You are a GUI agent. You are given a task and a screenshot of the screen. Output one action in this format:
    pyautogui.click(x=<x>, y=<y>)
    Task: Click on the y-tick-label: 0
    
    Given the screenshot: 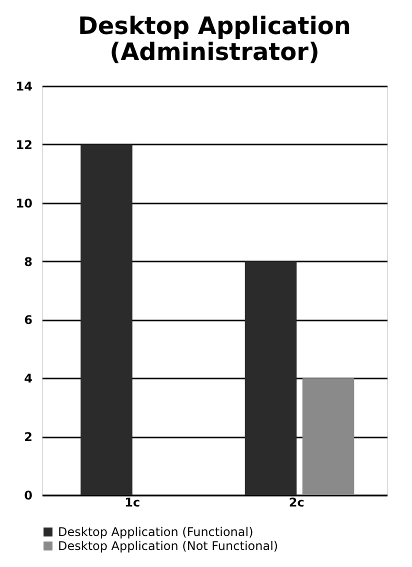 What is the action you would take?
    pyautogui.click(x=28, y=495)
    